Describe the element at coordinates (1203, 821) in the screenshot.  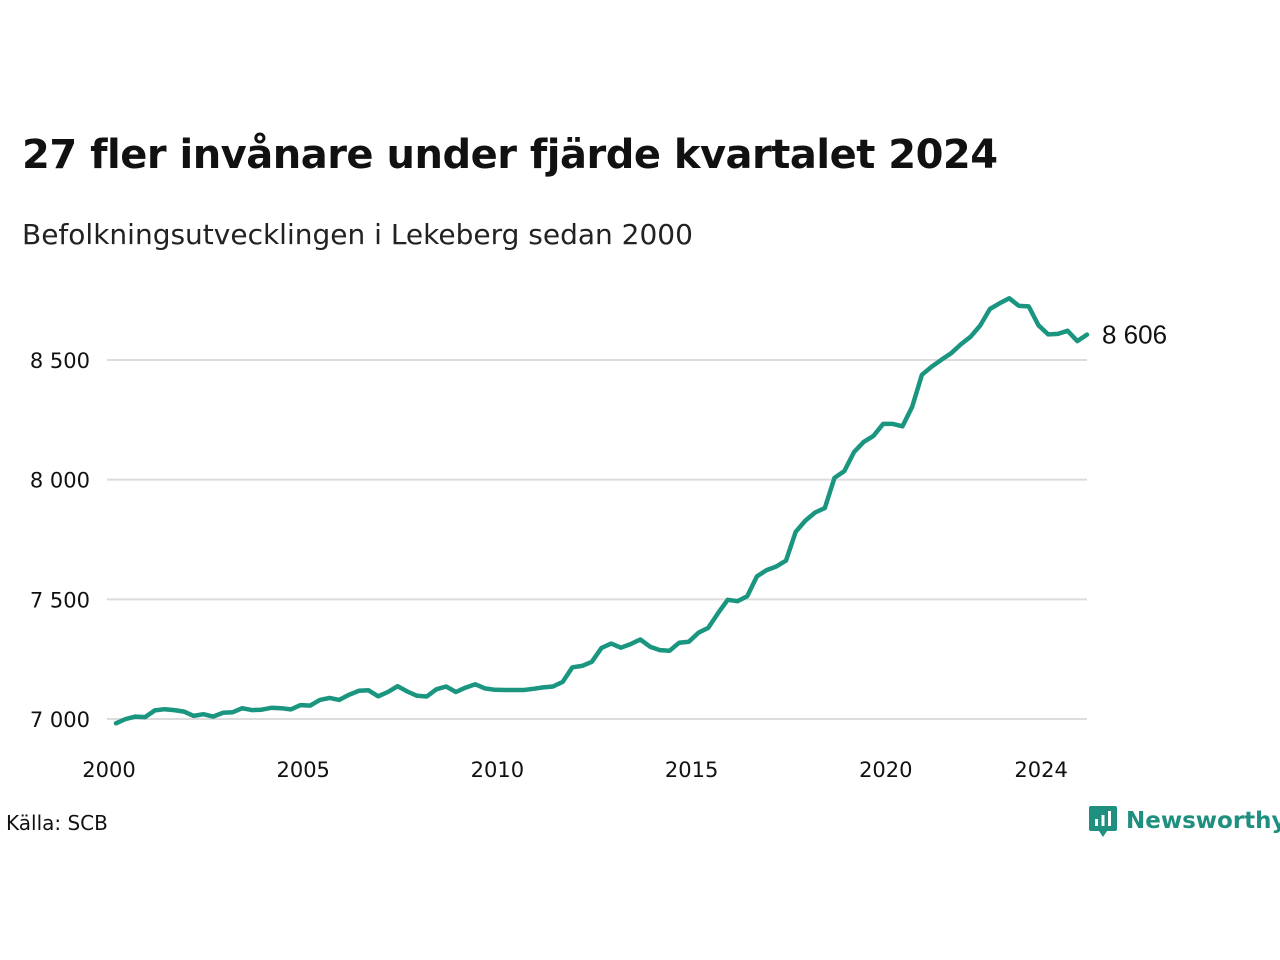
I see `brand-name: Newsworthy` at that location.